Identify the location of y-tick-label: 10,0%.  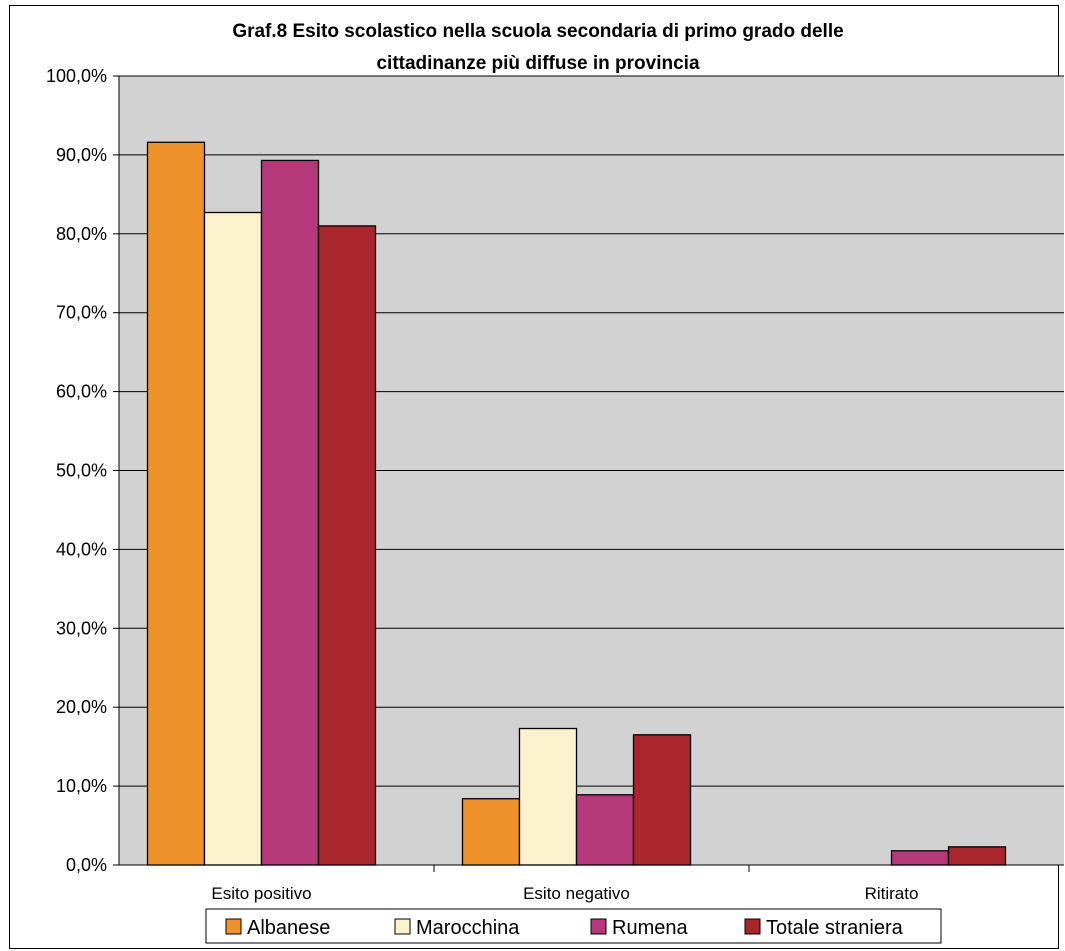
(81, 786).